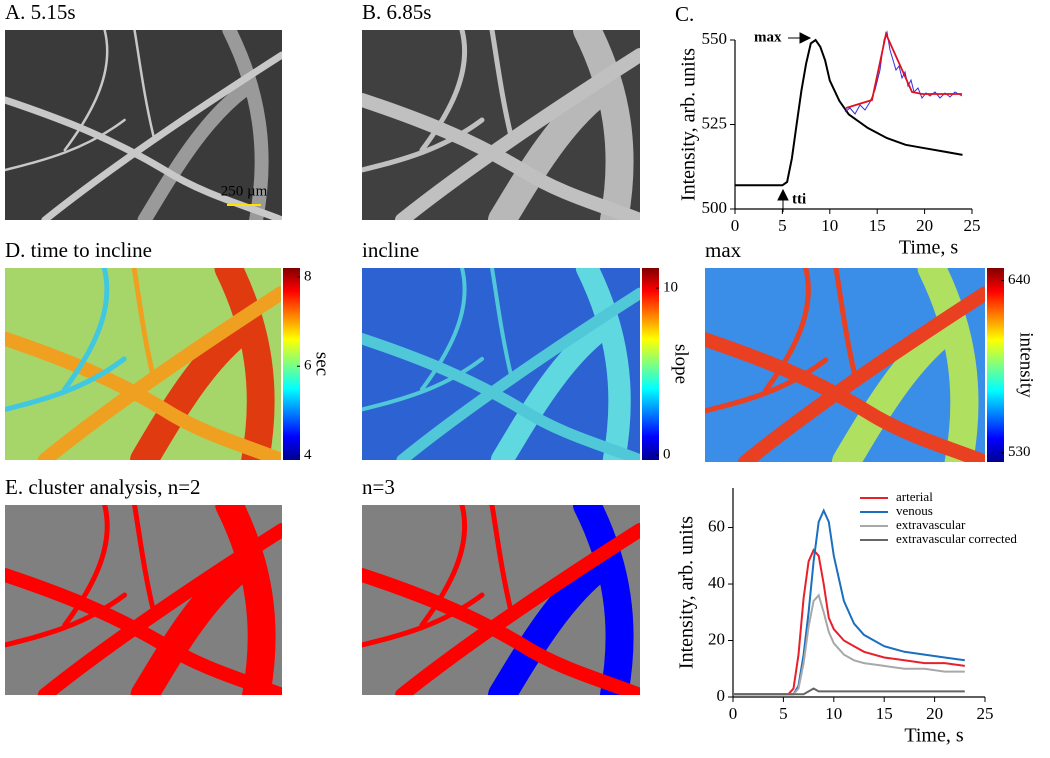 This screenshot has height=758, width=1050. Describe the element at coordinates (103, 487) in the screenshot. I see `panel-label: E. cluster analysis, n=2` at that location.